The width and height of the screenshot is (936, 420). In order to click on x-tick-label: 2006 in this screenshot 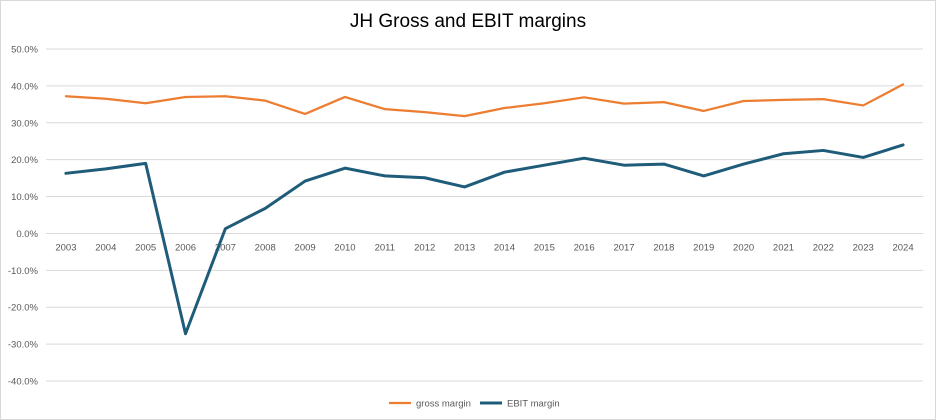, I will do `click(185, 247)`.